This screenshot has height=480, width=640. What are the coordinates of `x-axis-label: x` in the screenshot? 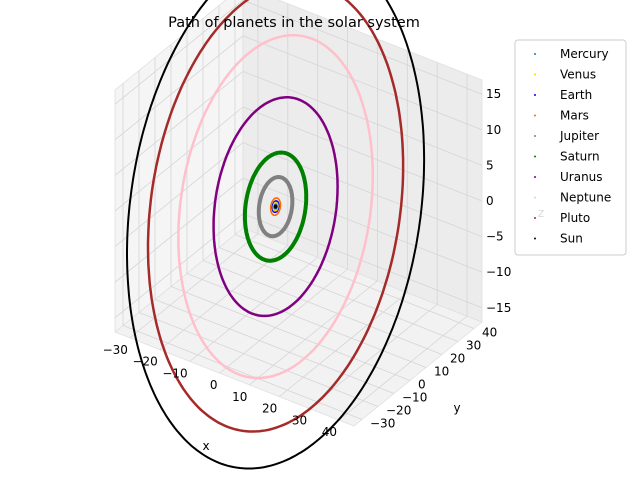 It's located at (205, 446).